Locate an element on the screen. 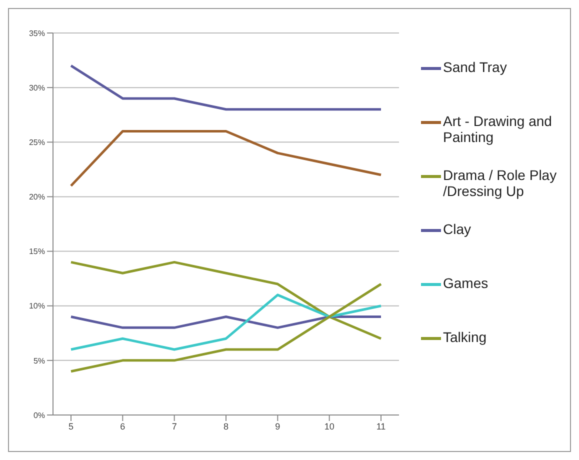  x-tick-label: 11 is located at coordinates (381, 426).